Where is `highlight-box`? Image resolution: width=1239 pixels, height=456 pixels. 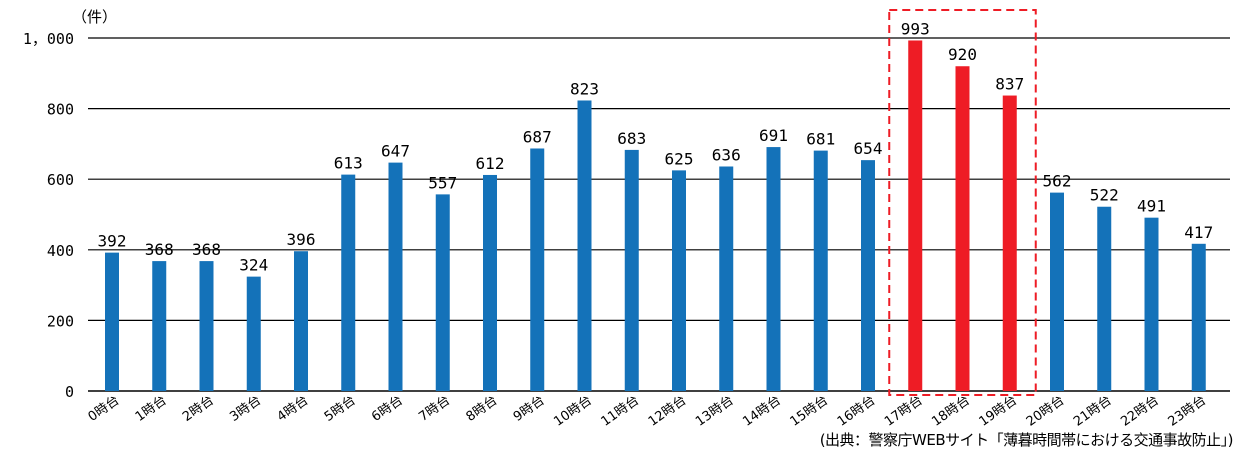 highlight-box is located at coordinates (962, 202).